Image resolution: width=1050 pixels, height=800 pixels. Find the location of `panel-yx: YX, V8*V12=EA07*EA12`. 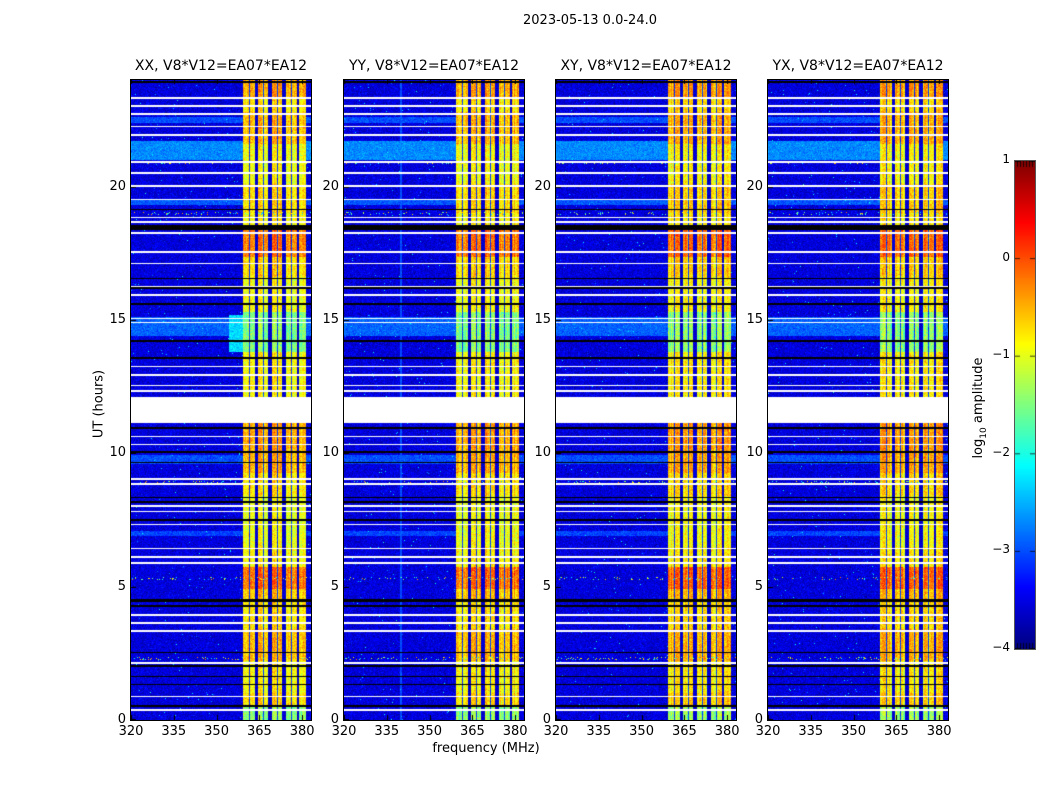

panel-yx: YX, V8*V12=EA07*EA12 is located at coordinates (858, 389).